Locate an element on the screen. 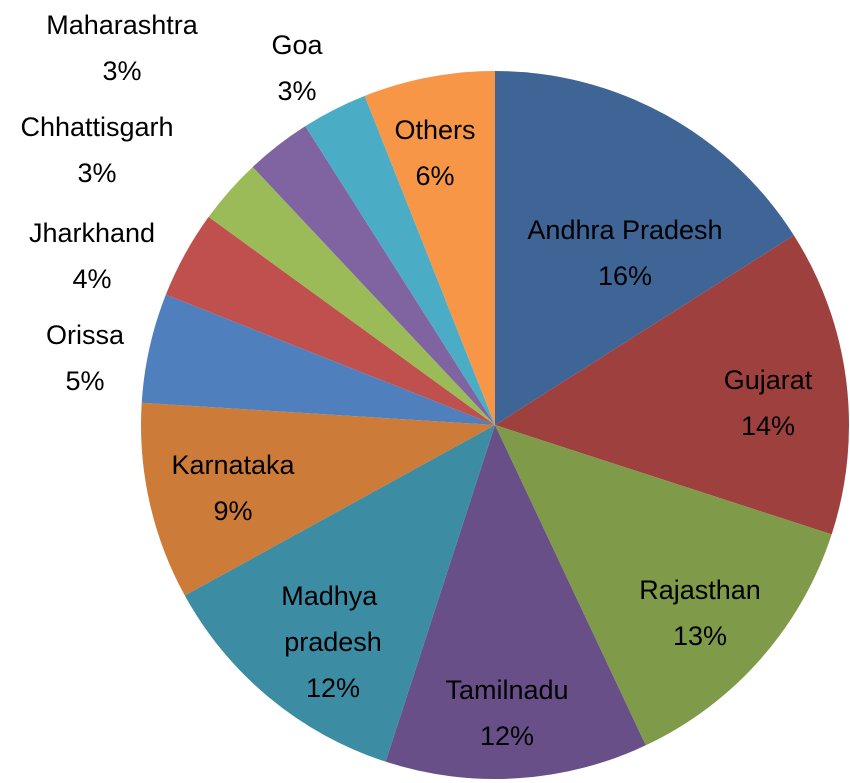 The height and width of the screenshot is (783, 850). slice-label: Madhya pradesh is located at coordinates (333, 619).